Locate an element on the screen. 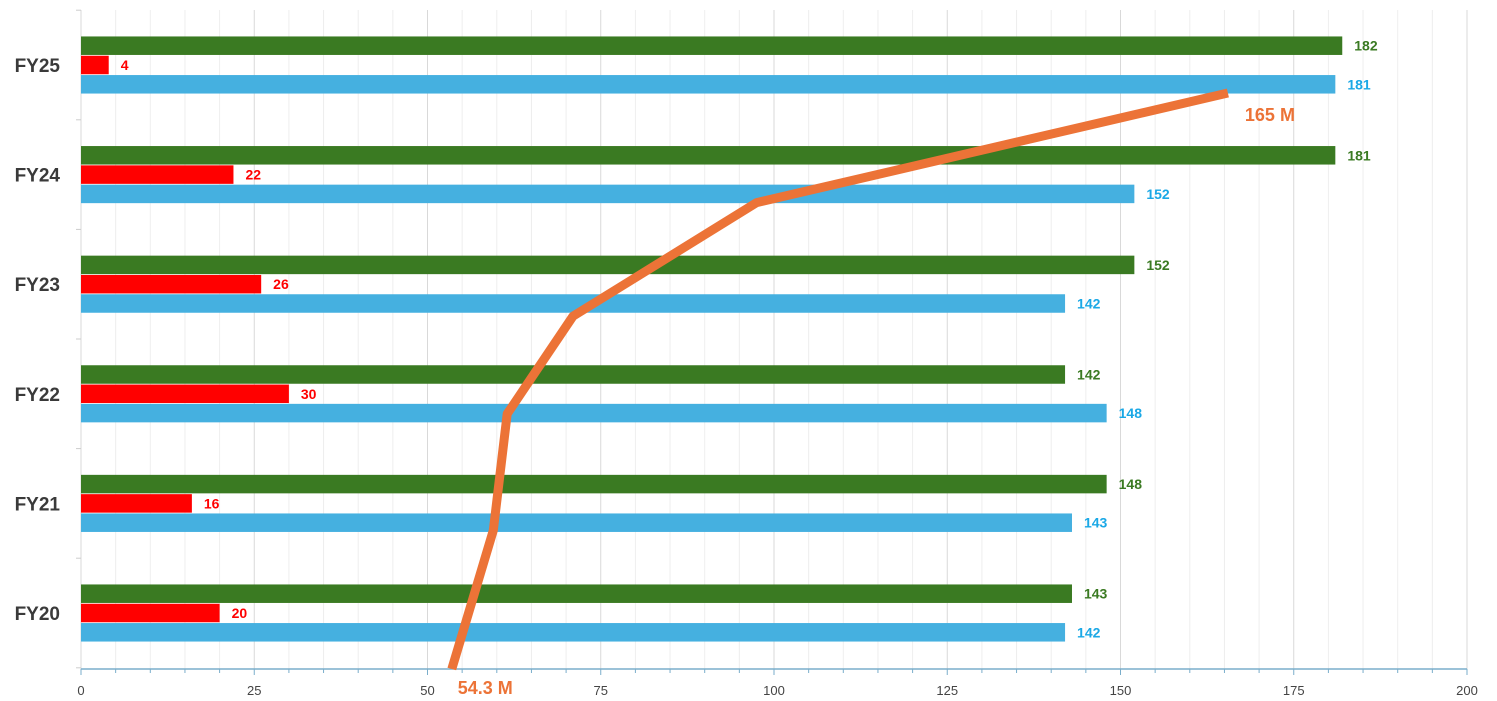 Image resolution: width=1497 pixels, height=701 pixels. data-label: 20 is located at coordinates (240, 613).